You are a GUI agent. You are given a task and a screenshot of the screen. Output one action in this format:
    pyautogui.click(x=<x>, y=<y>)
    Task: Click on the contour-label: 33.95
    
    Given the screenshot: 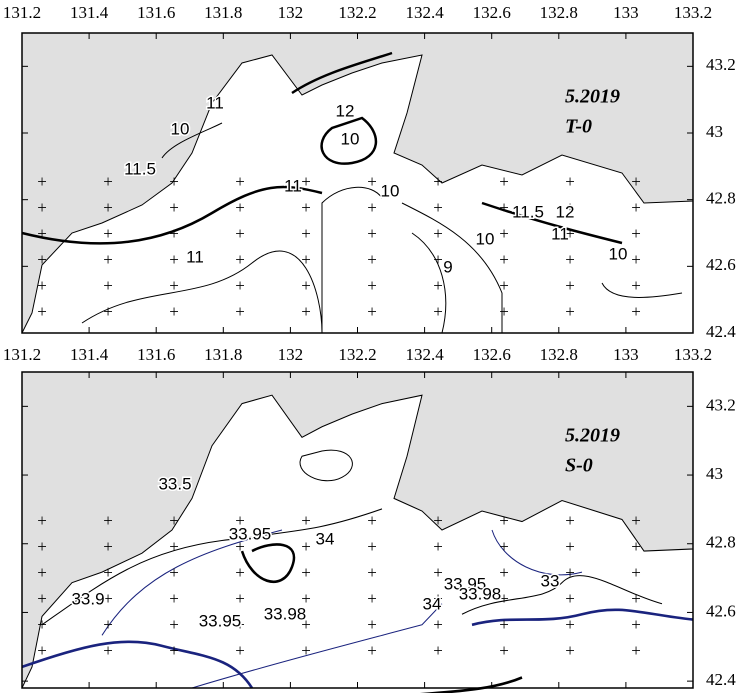 What is the action you would take?
    pyautogui.click(x=220, y=620)
    